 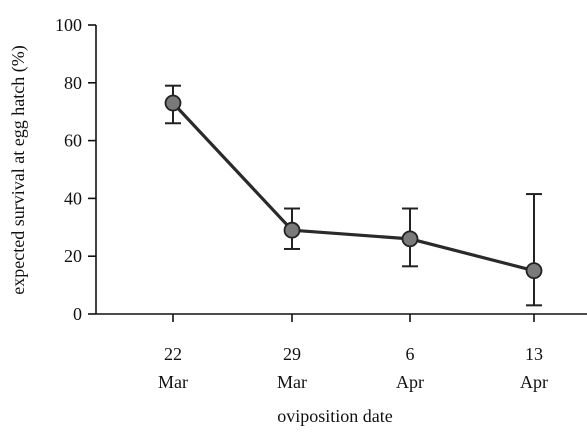 I want to click on x-tick-day-label: 13, so click(x=534, y=354).